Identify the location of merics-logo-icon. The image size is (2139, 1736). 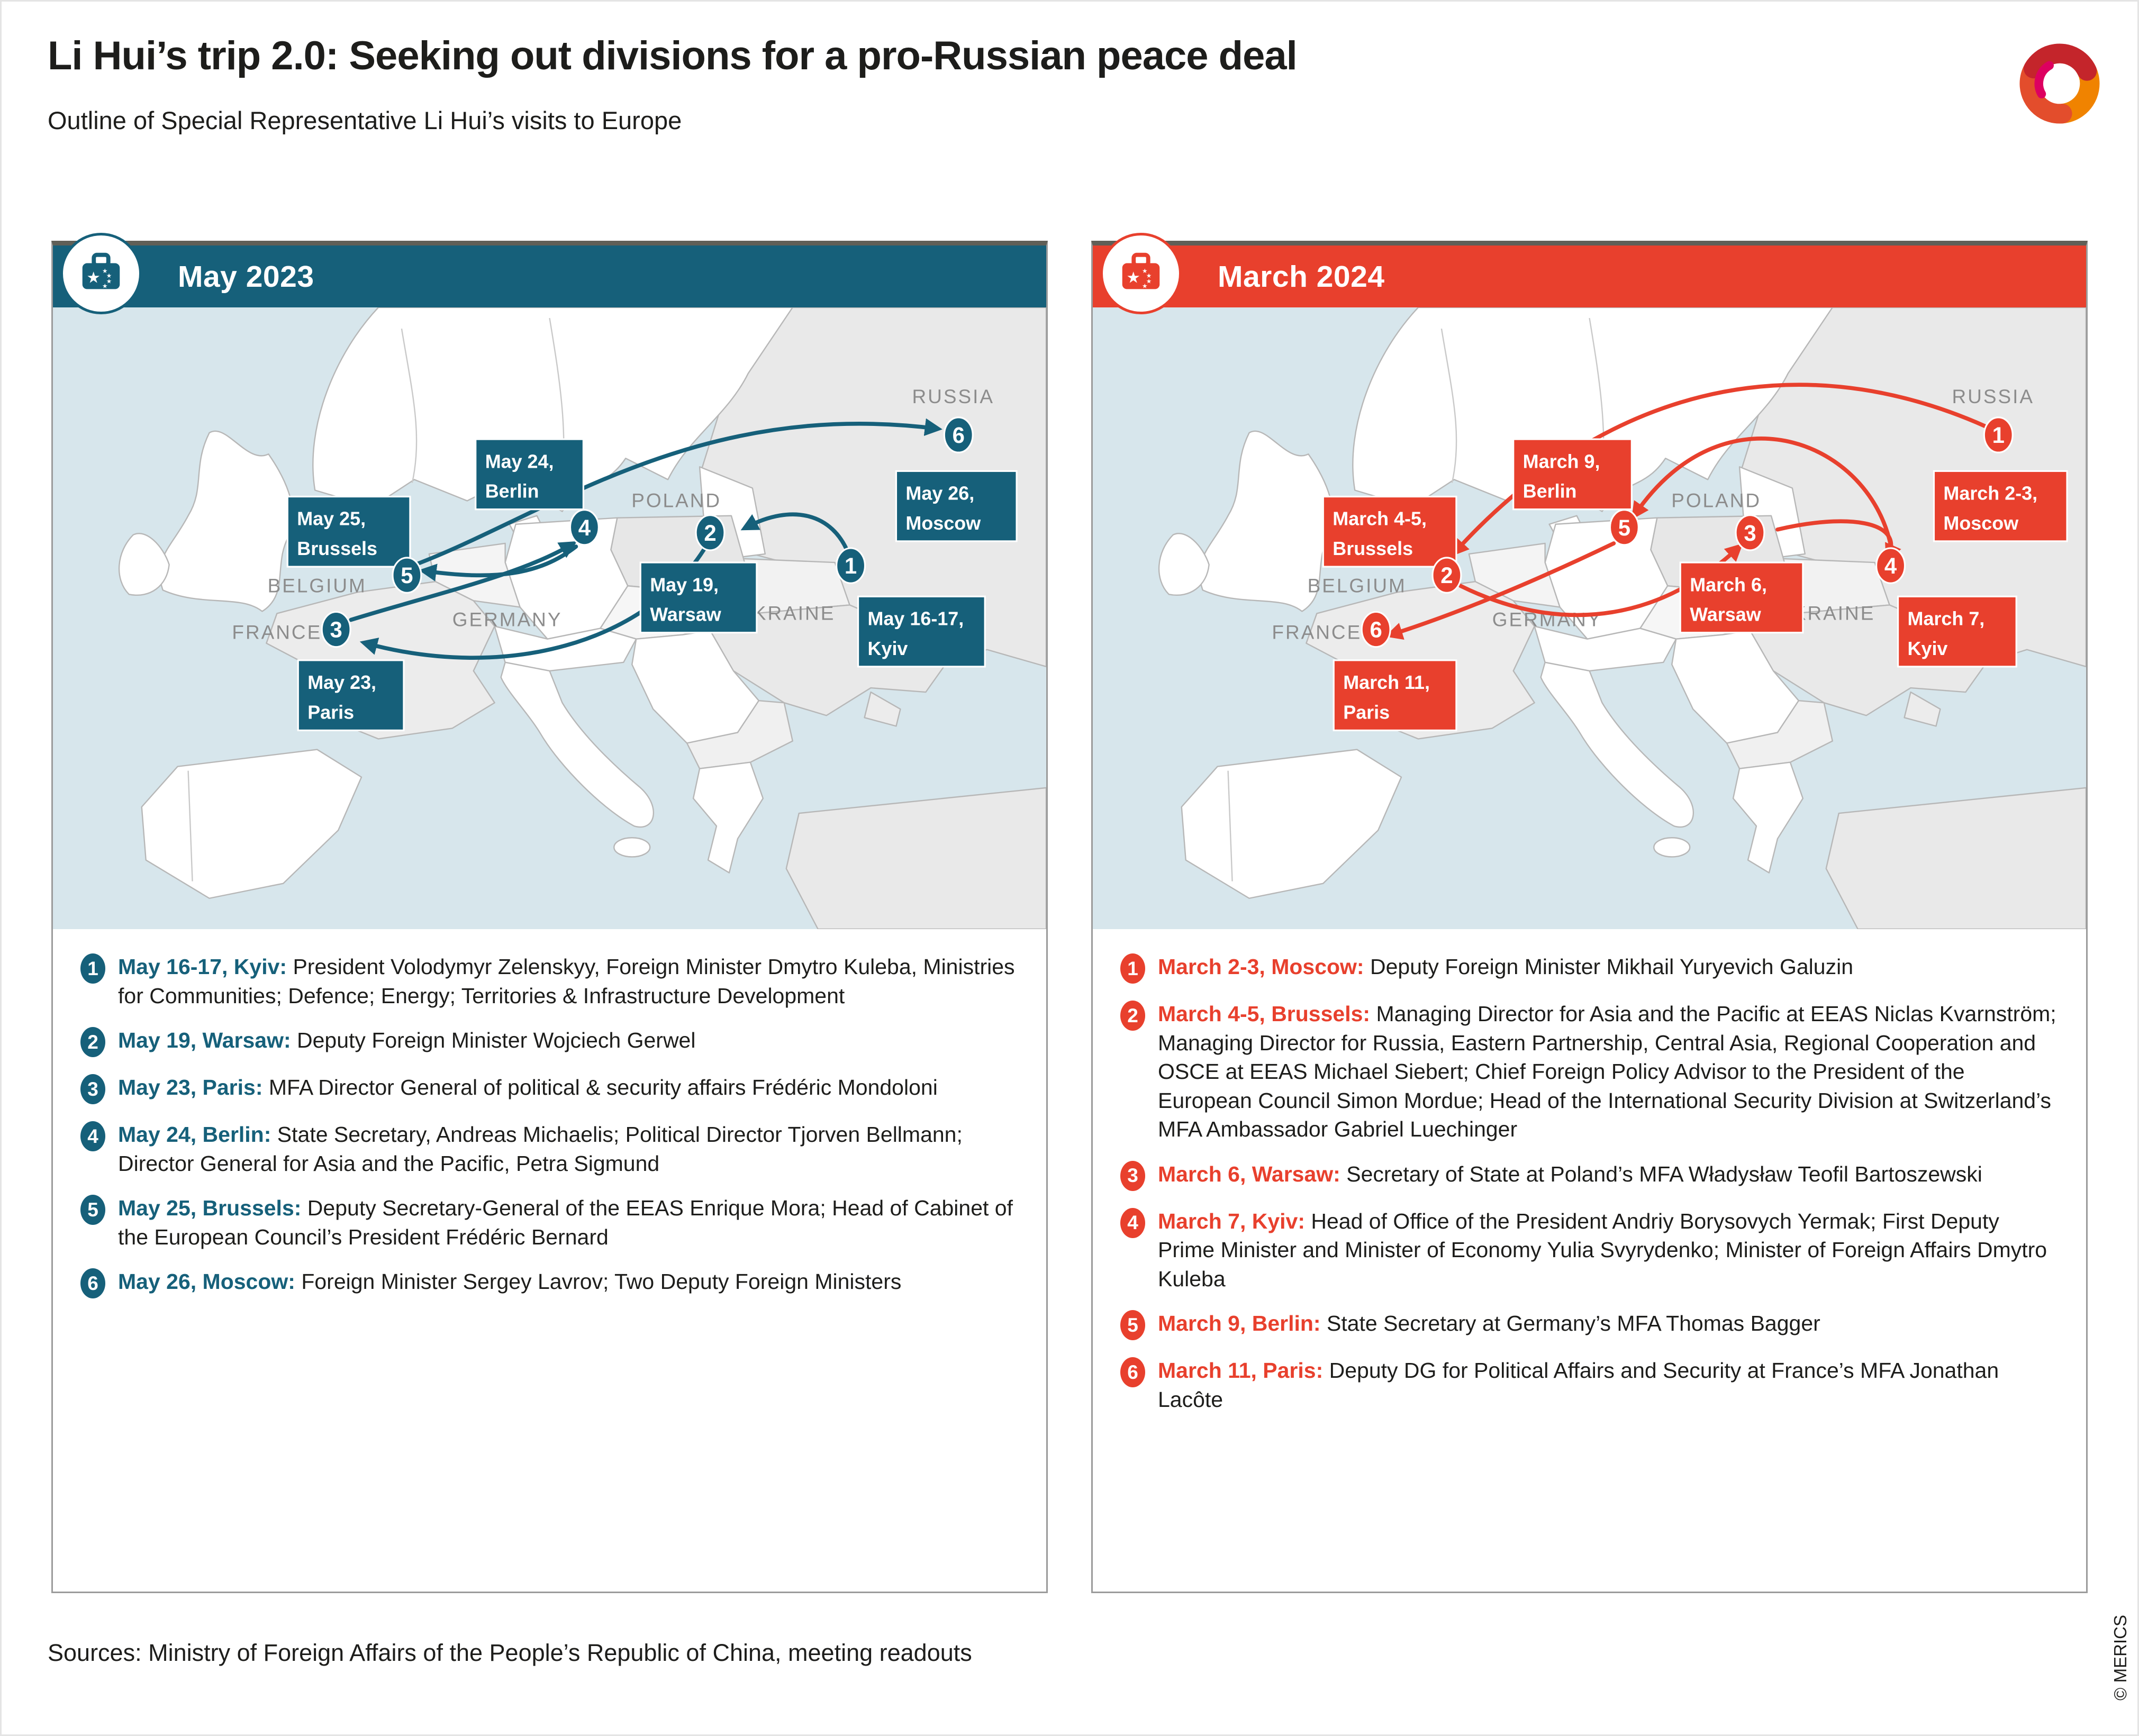
(2059, 84).